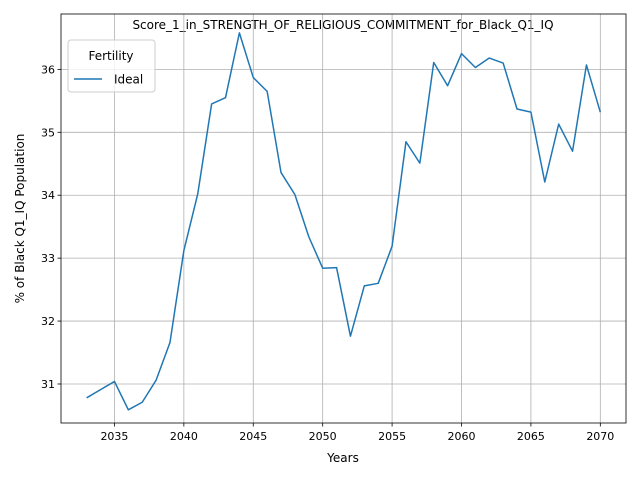  I want to click on x-tick-label: 2040, so click(184, 436).